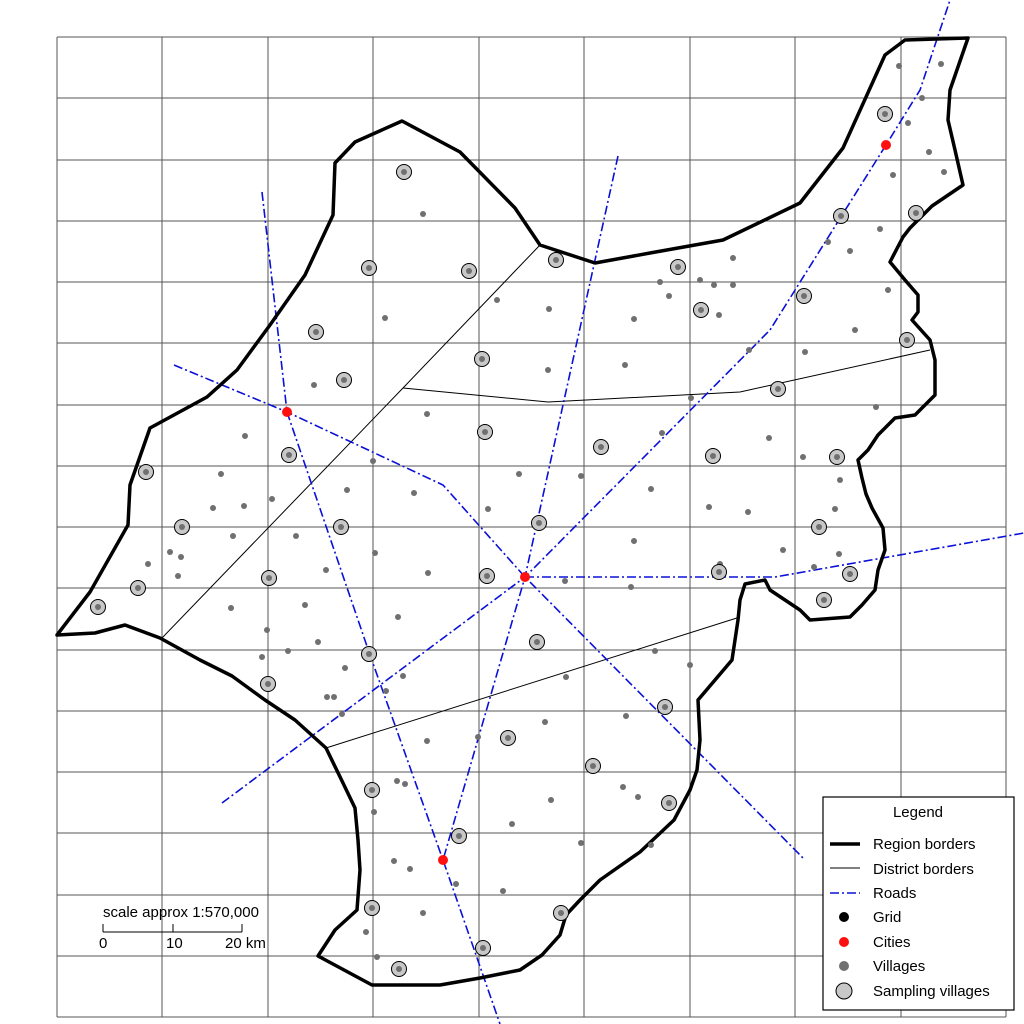 This screenshot has width=1024, height=1024. What do you see at coordinates (918, 812) in the screenshot?
I see `legend-title: Legend` at bounding box center [918, 812].